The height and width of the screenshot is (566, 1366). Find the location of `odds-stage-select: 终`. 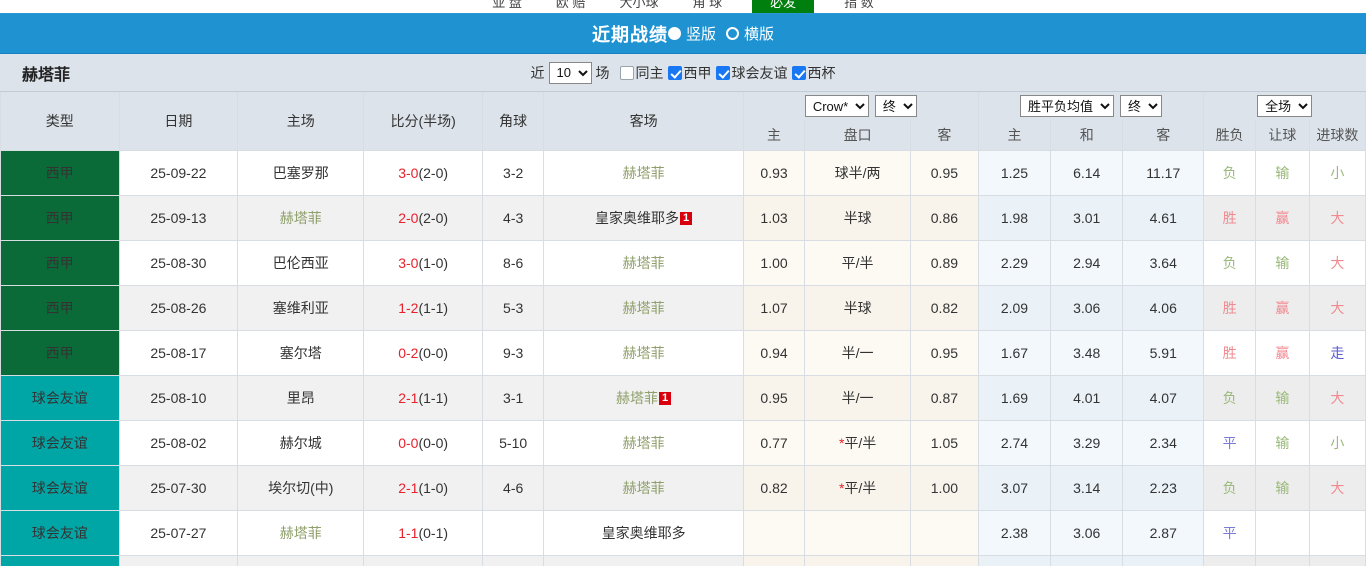

odds-stage-select: 终 is located at coordinates (1141, 106).